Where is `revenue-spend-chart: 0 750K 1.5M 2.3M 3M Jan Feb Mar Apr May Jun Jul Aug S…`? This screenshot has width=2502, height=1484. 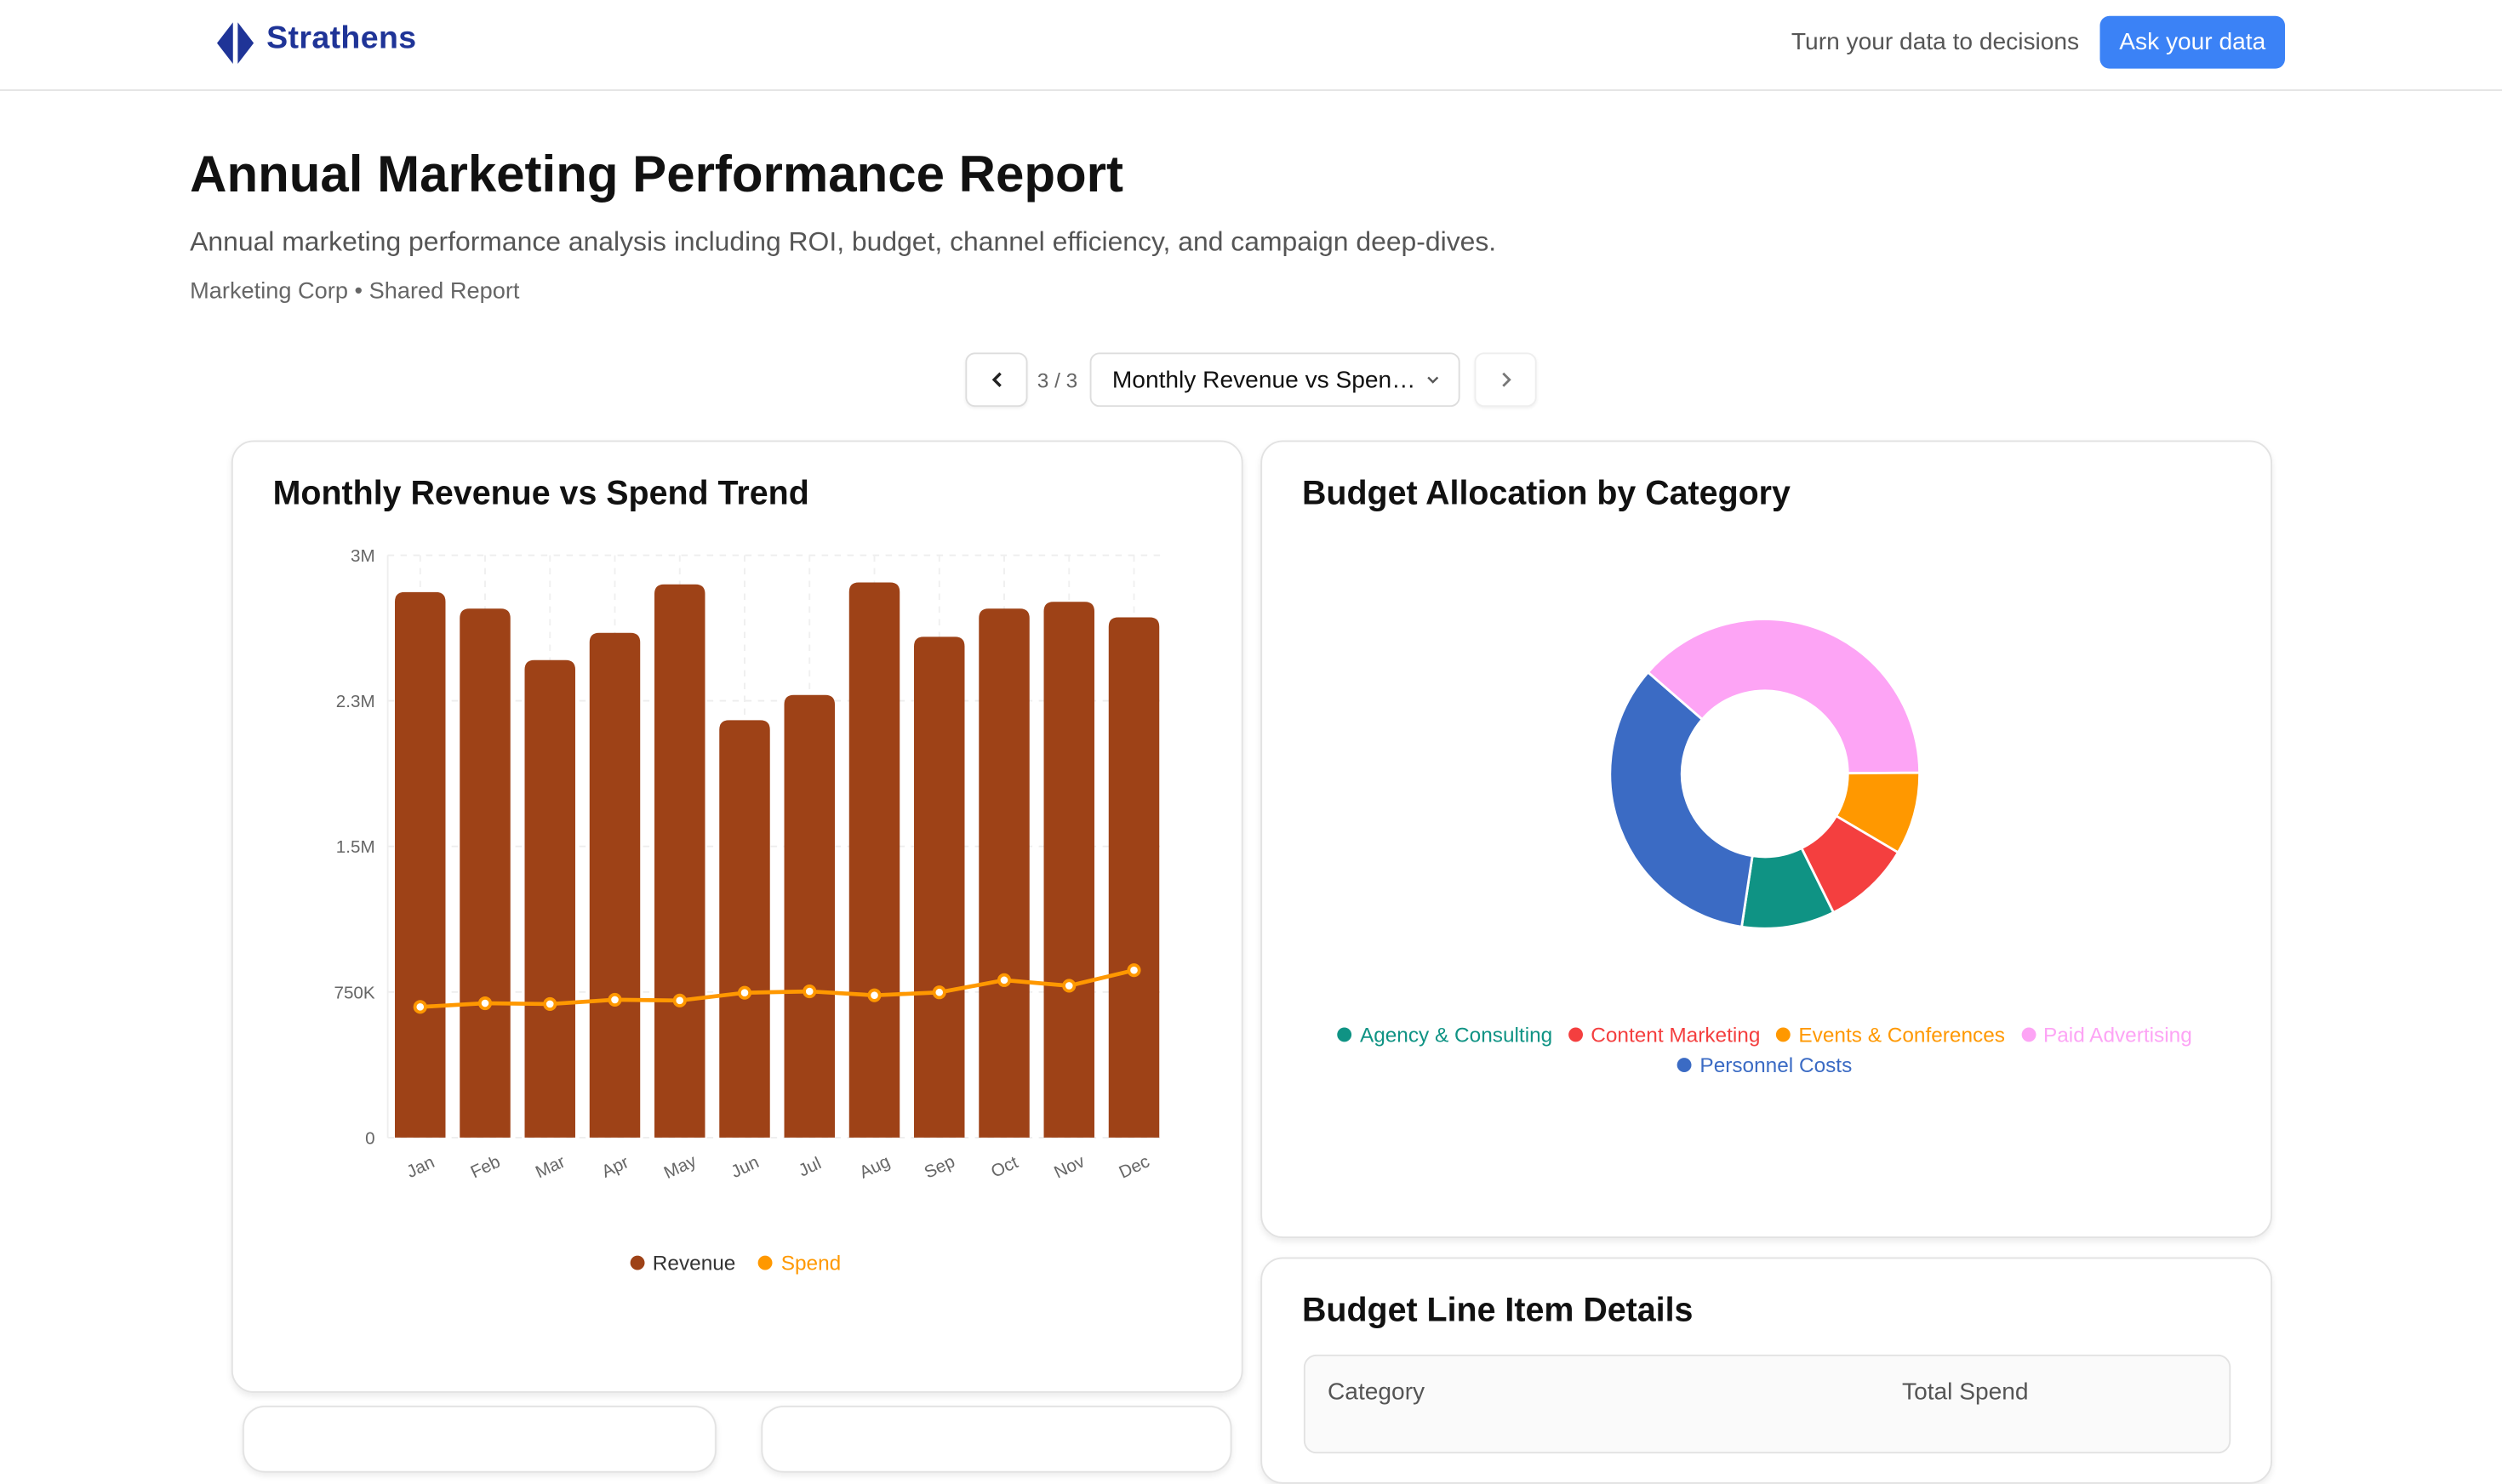 revenue-spend-chart: 0 750K 1.5M 2.3M 3M Jan Feb Mar Apr May Jun Jul Aug S… is located at coordinates (750, 865).